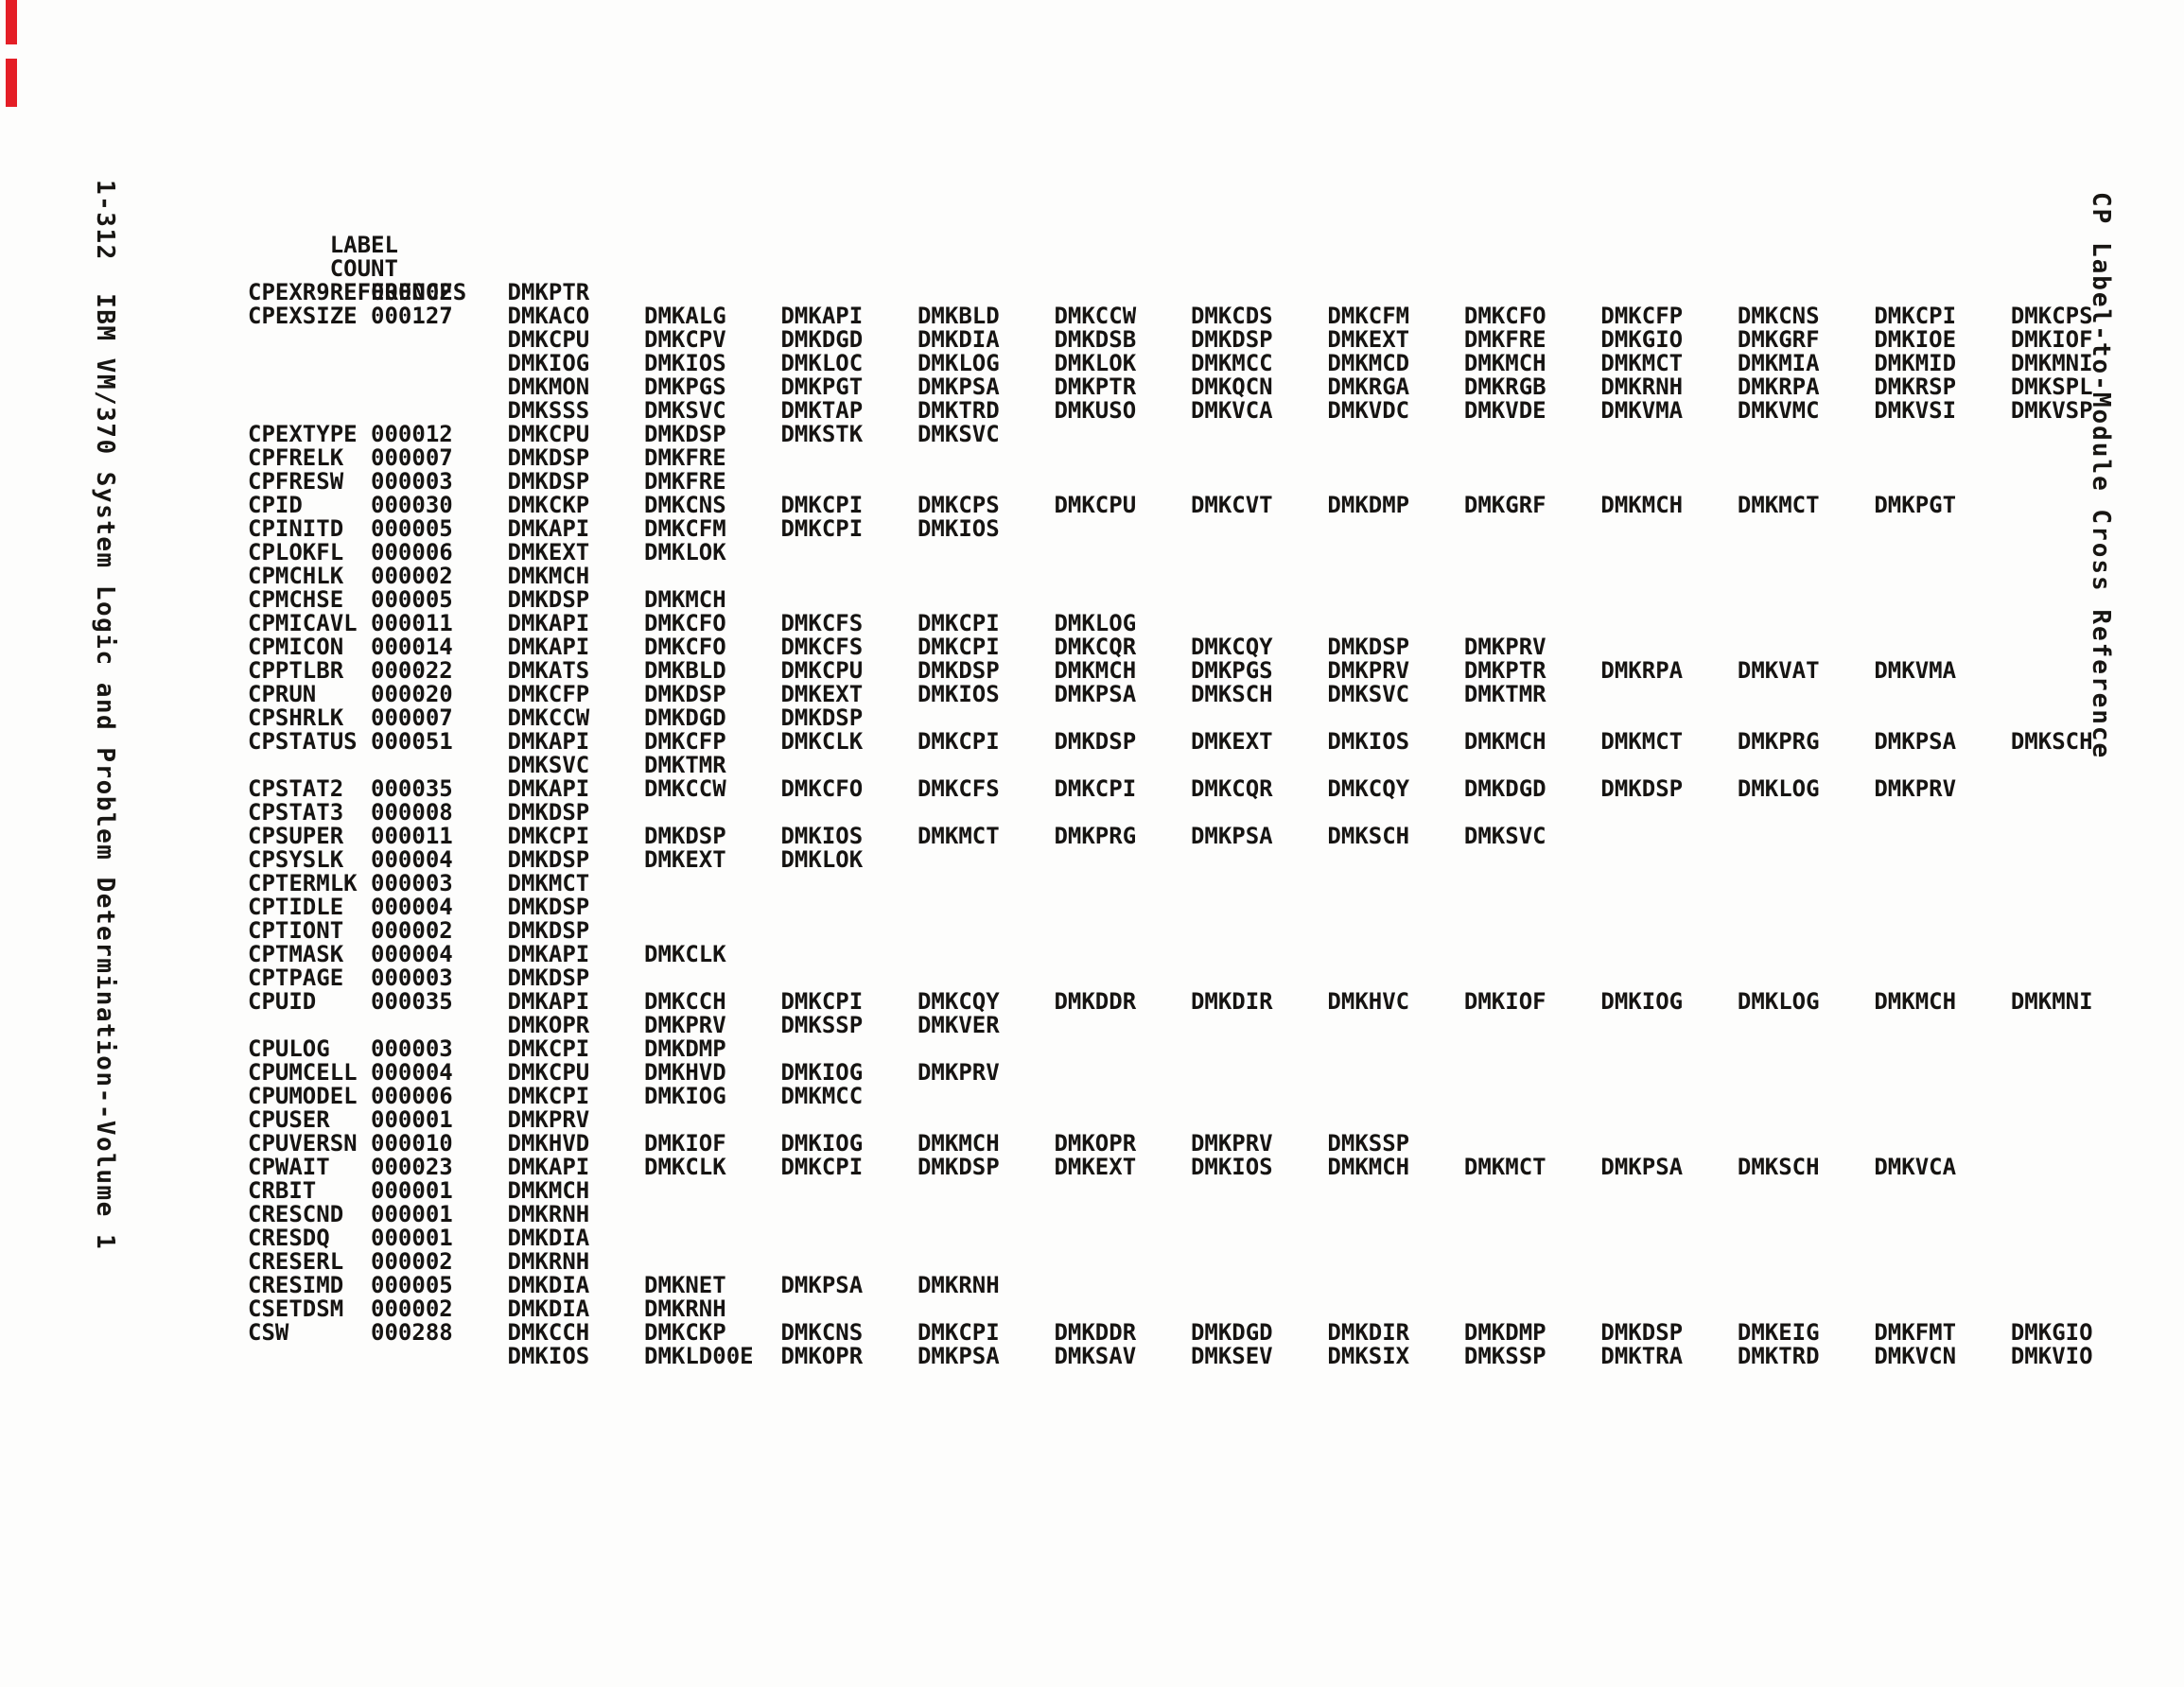 Image resolution: width=2184 pixels, height=1687 pixels. I want to click on row-reference: DMKACO, so click(548, 316).